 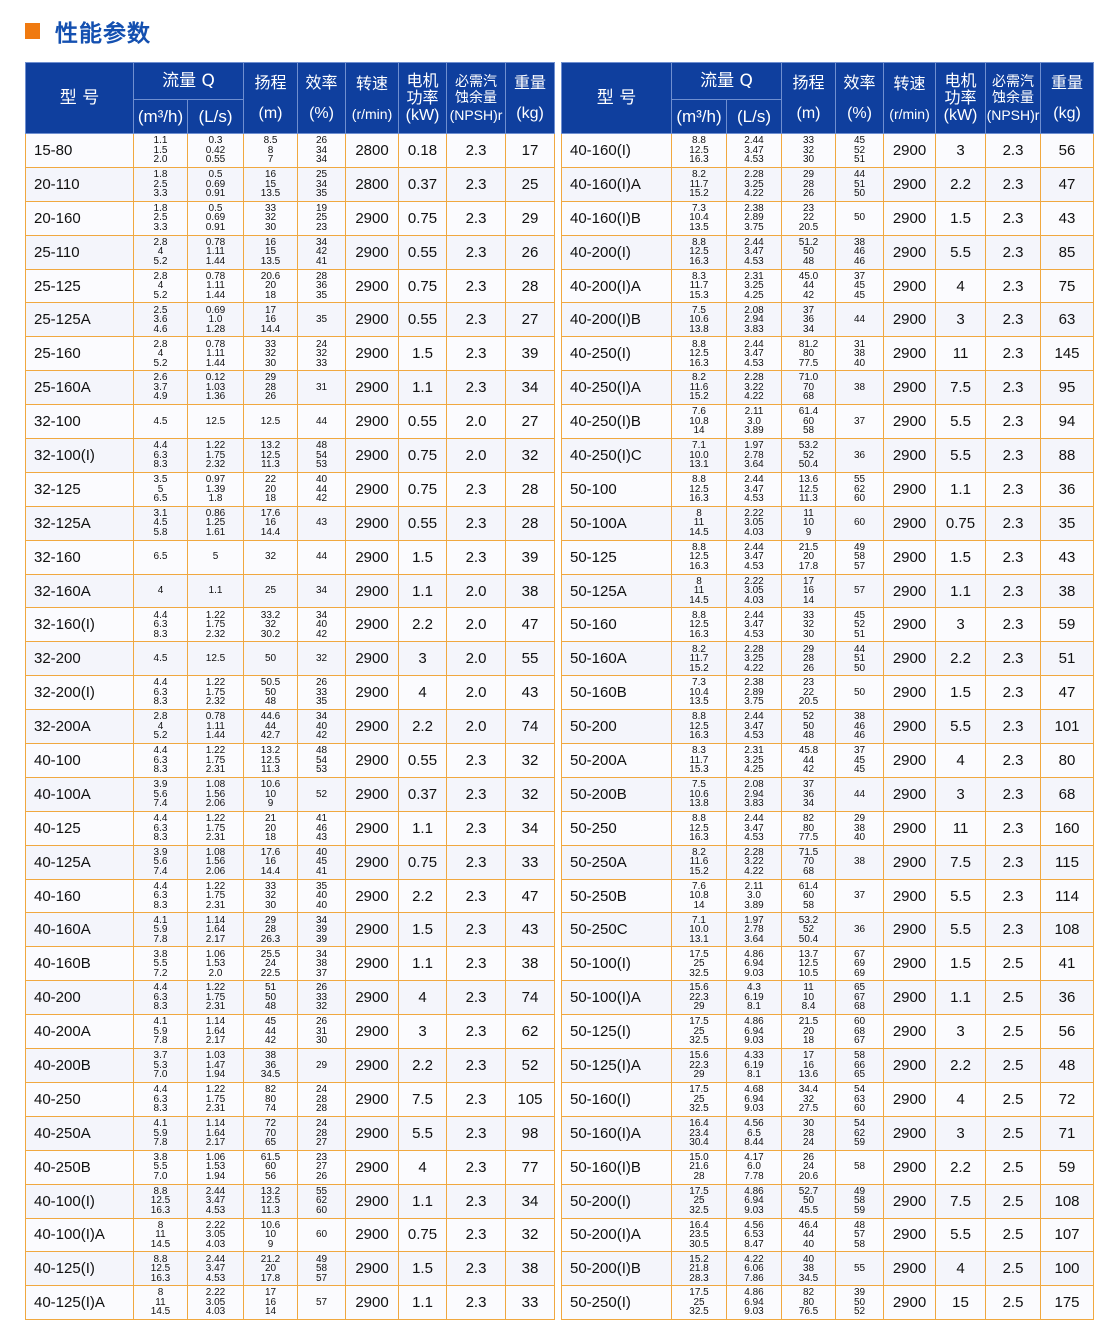 I want to click on cell-flow-ls: 2.44 3.47 4.53, so click(x=754, y=727).